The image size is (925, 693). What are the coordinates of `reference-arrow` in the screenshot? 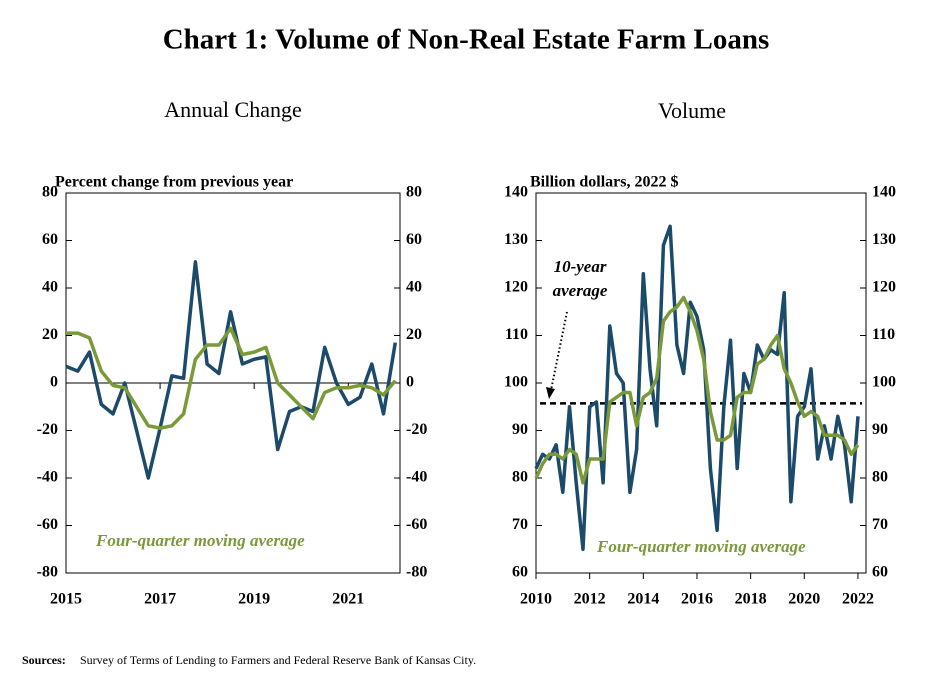 It's located at (559, 351).